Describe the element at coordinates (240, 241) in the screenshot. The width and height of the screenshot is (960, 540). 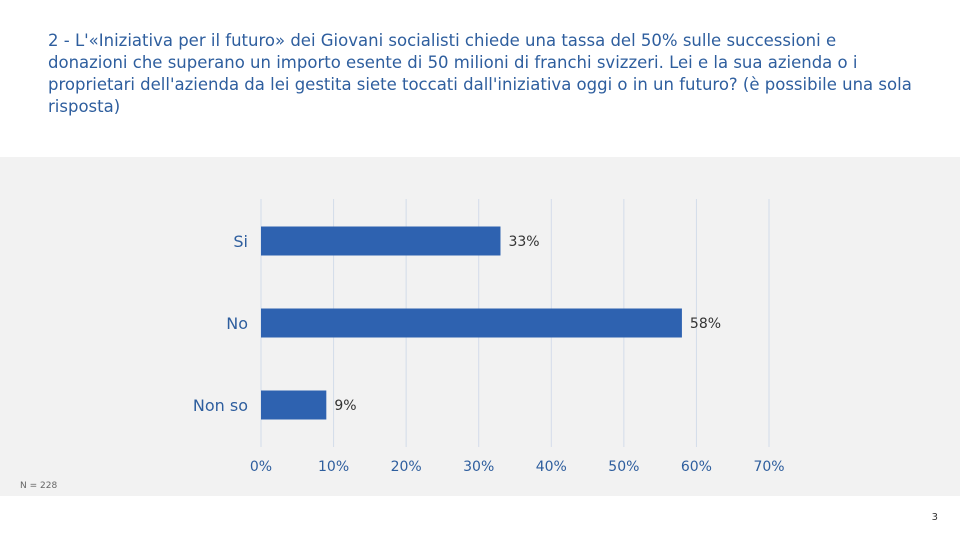
I see `category-label-si: Si` at that location.